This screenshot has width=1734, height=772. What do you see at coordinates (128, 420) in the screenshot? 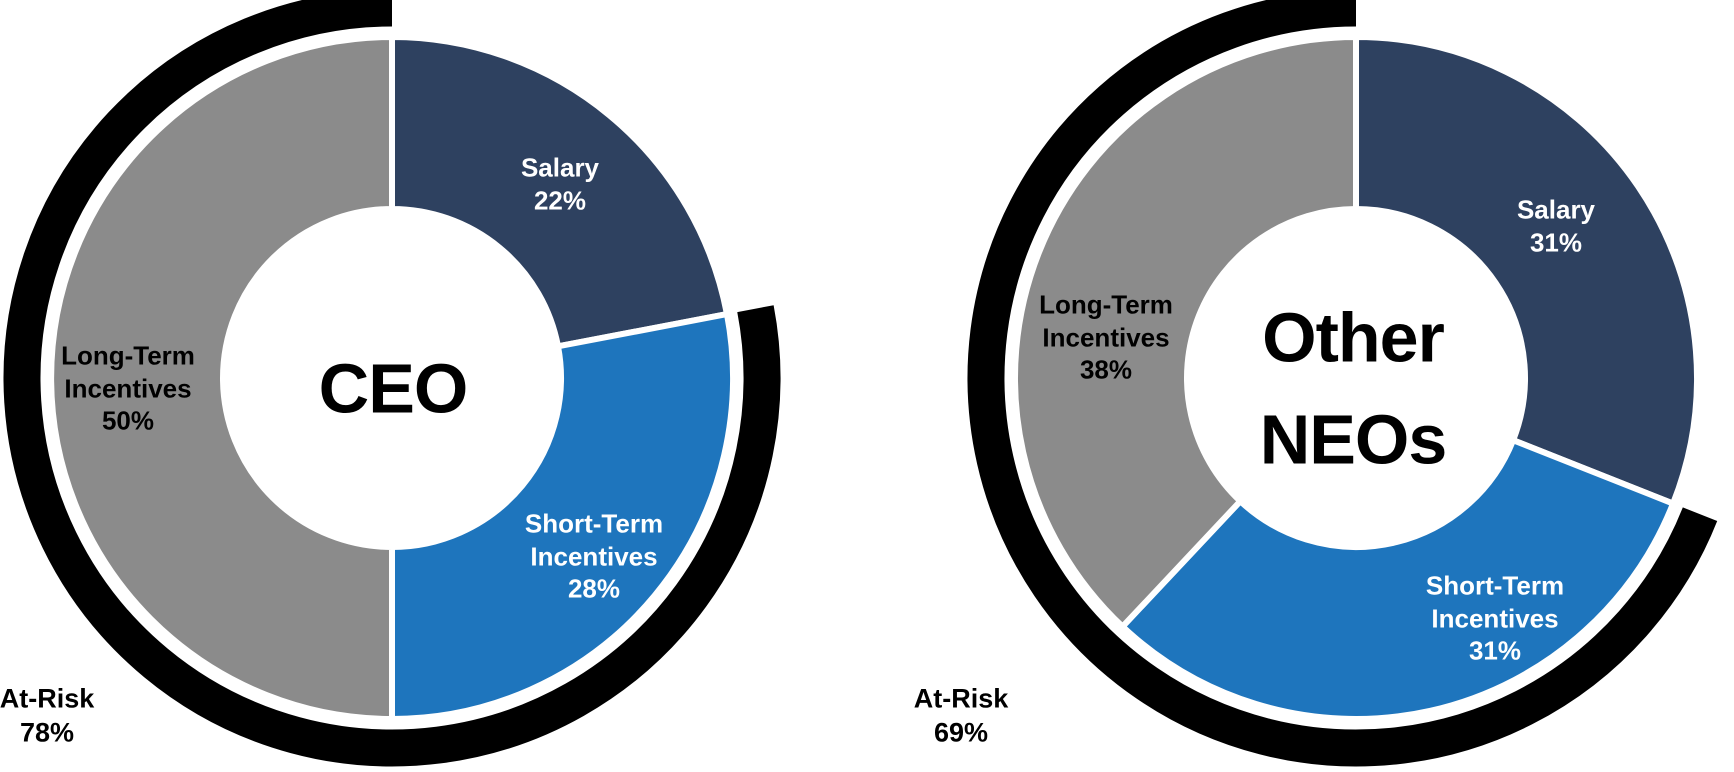
I see `slice-label-pct: 50%` at bounding box center [128, 420].